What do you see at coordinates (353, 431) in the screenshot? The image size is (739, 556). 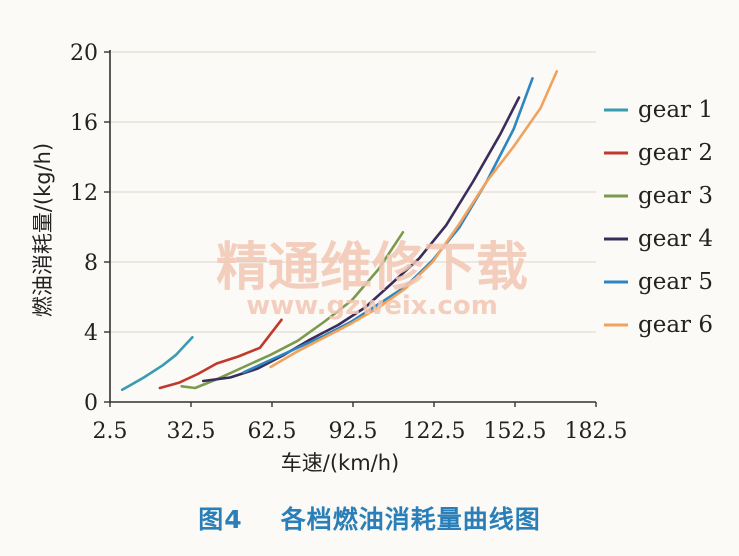 I see `x-tick-label: 92.5` at bounding box center [353, 431].